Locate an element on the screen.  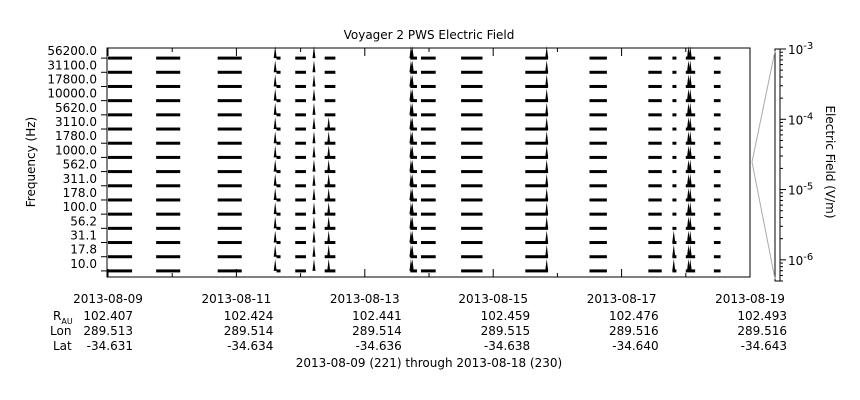
ephemeris-value: 289.516 is located at coordinates (762, 331).